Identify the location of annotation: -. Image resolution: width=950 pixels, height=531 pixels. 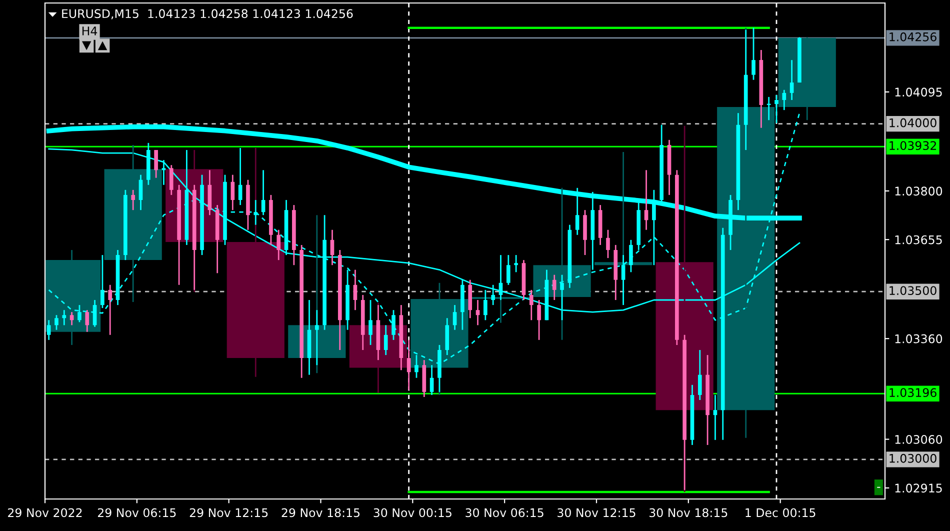
(878, 487).